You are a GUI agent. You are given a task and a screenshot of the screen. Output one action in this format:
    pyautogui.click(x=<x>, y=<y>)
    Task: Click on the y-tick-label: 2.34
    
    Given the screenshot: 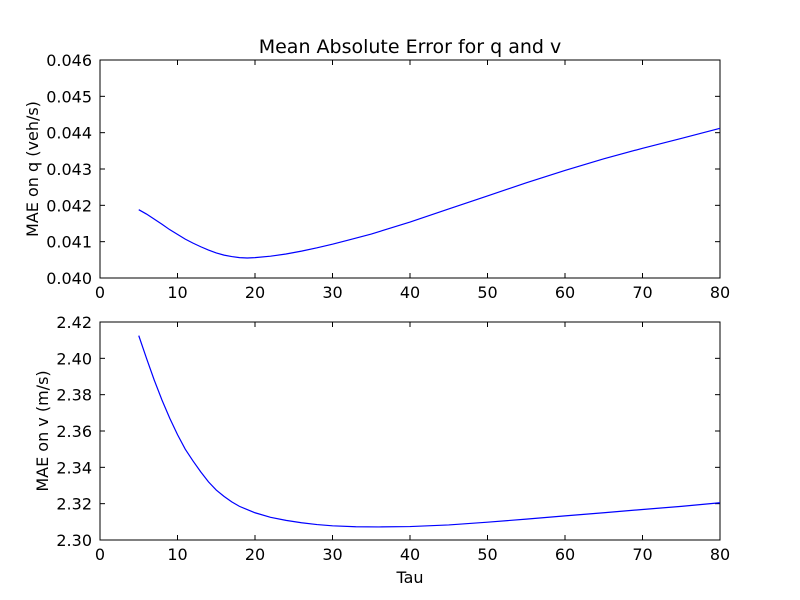 What is the action you would take?
    pyautogui.click(x=74, y=467)
    